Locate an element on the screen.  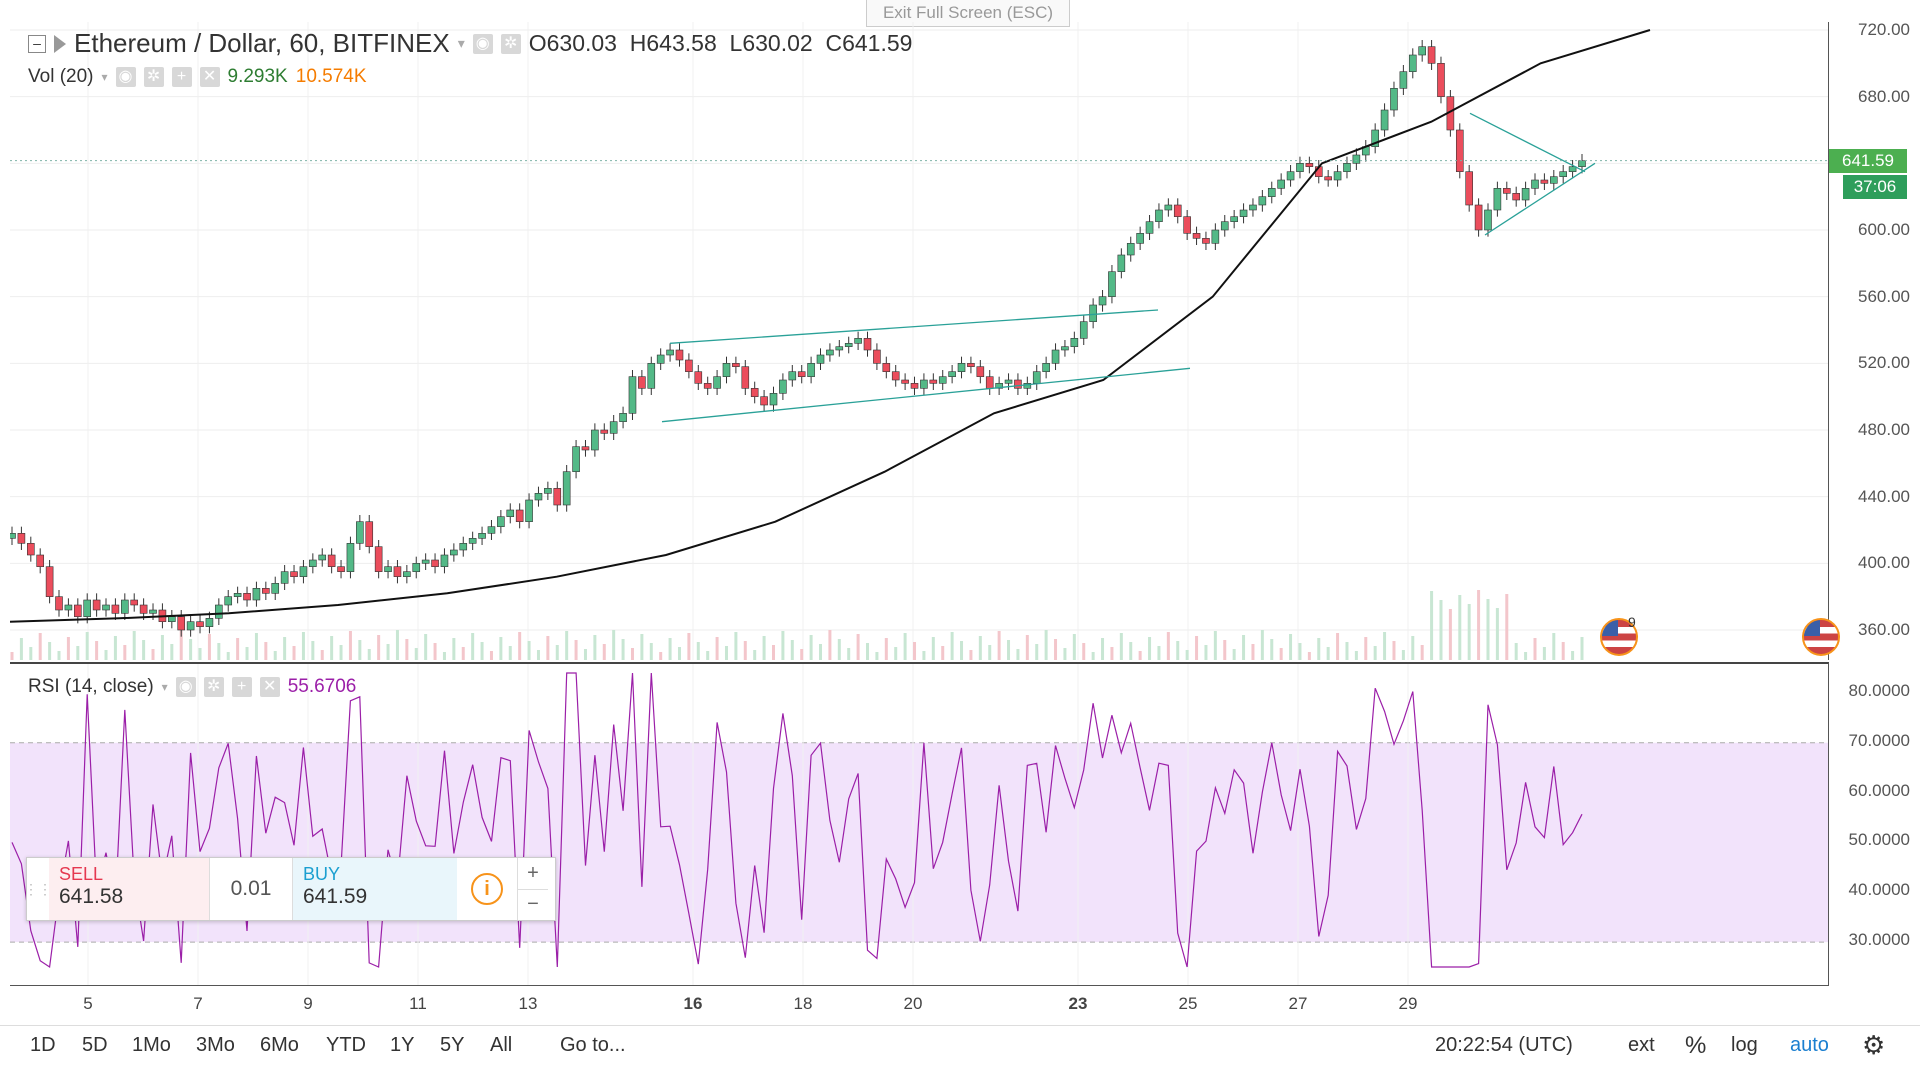
gear-icon: ⚙ is located at coordinates (1874, 1045).